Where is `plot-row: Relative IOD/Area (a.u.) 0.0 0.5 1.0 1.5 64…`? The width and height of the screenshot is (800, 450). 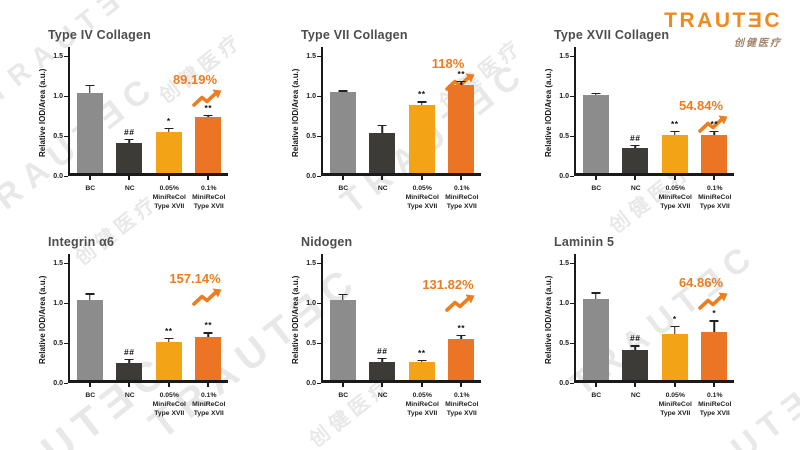 plot-row: Relative IOD/Area (a.u.) 0.0 0.5 1.0 1.5 64… is located at coordinates (665, 320).